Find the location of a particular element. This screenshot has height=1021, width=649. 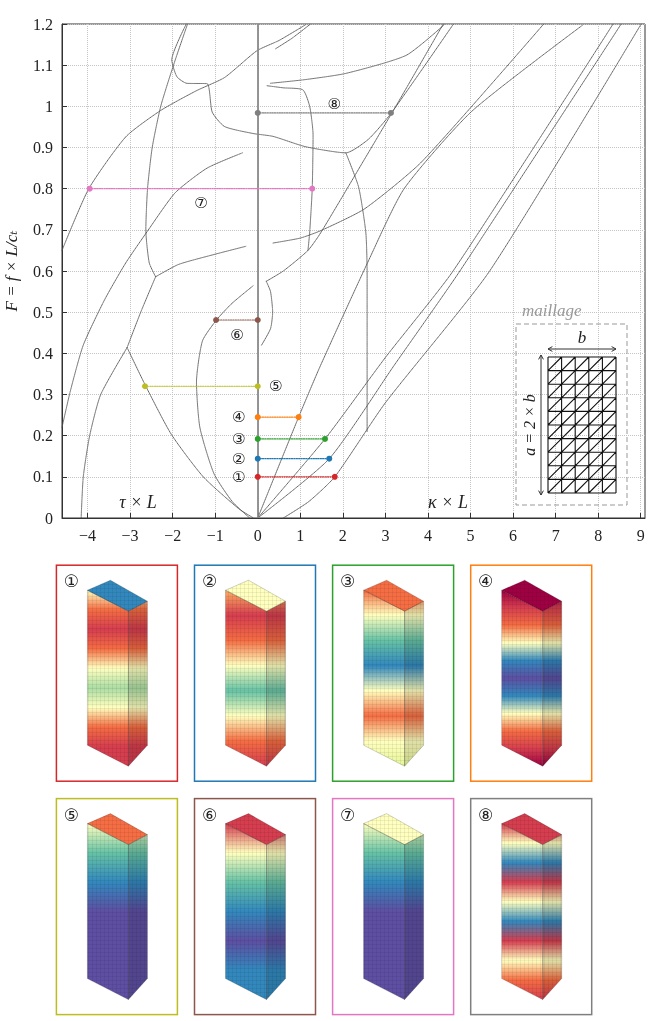

series-label: ⑥ is located at coordinates (237, 334).